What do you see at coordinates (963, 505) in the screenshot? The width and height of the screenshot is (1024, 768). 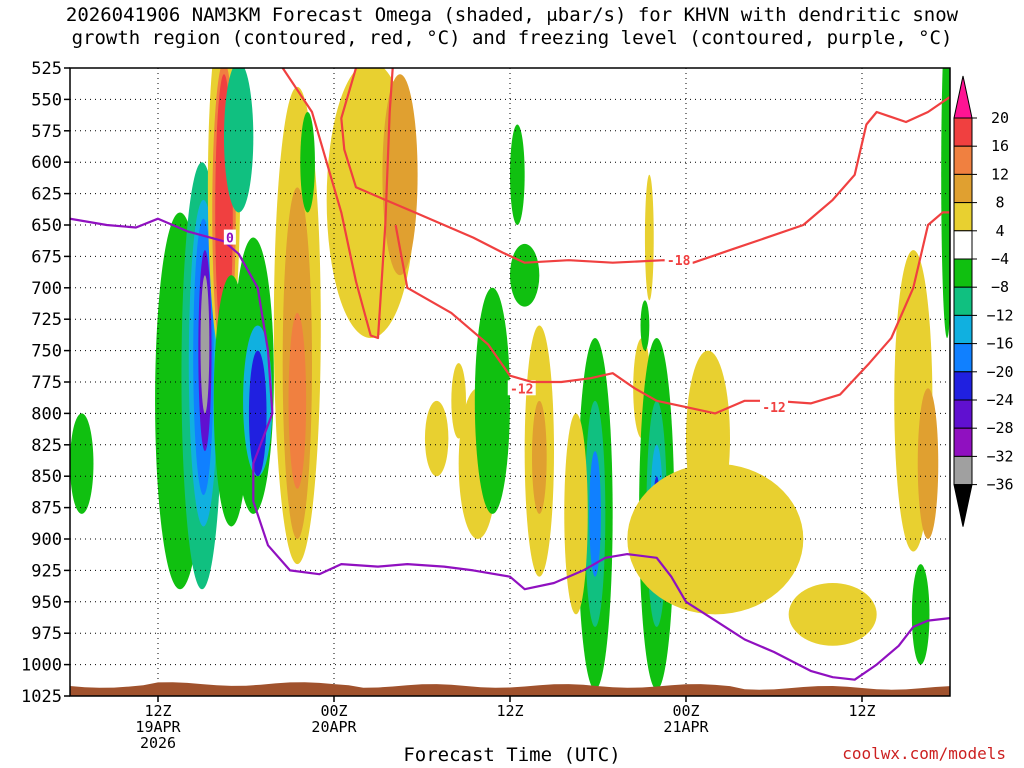 I see `colorbar-bottom-arrow` at bounding box center [963, 505].